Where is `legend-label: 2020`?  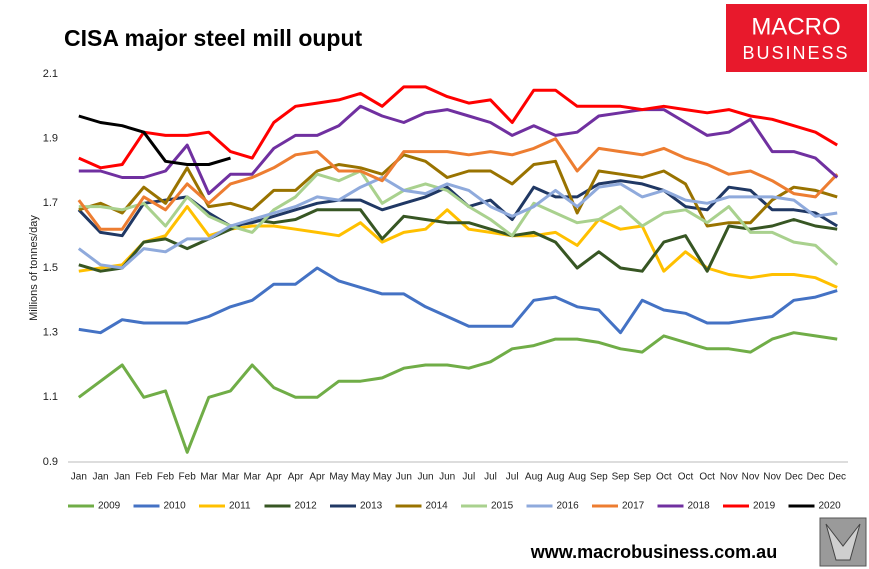
legend-label: 2020 is located at coordinates (830, 506).